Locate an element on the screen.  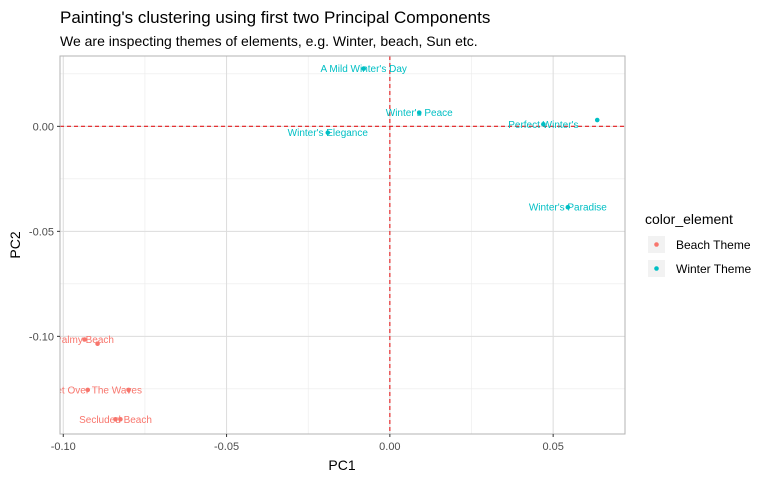
legend: color_element Beach Theme Winter Theme is located at coordinates (698, 244).